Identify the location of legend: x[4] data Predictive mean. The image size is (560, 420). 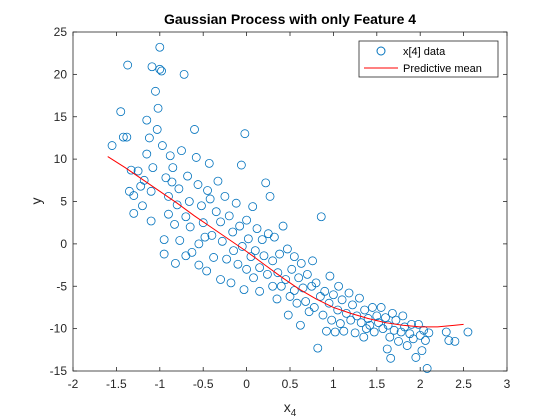
(428, 59).